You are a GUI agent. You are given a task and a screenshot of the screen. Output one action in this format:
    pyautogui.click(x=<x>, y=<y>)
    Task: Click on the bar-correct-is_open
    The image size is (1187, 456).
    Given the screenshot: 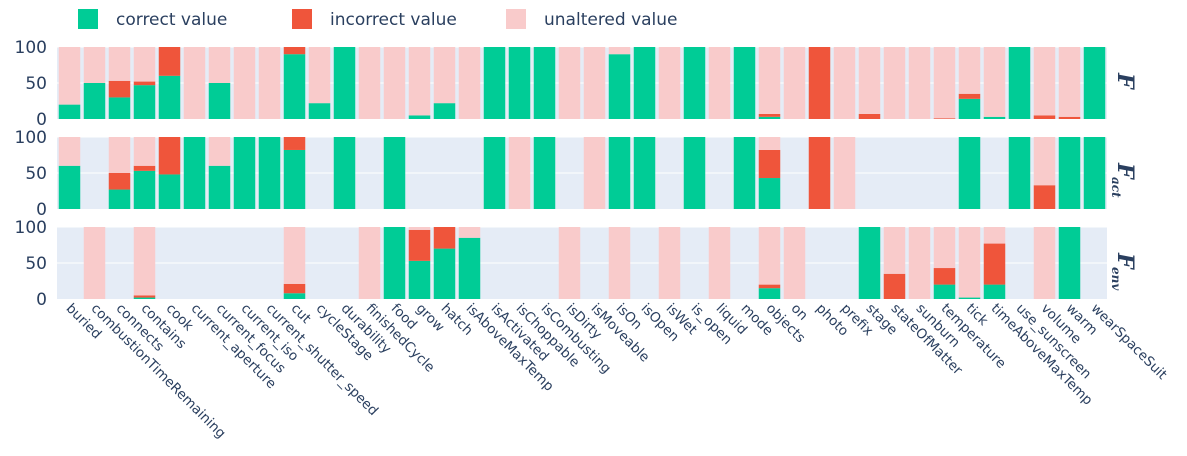 What is the action you would take?
    pyautogui.click(x=694, y=83)
    